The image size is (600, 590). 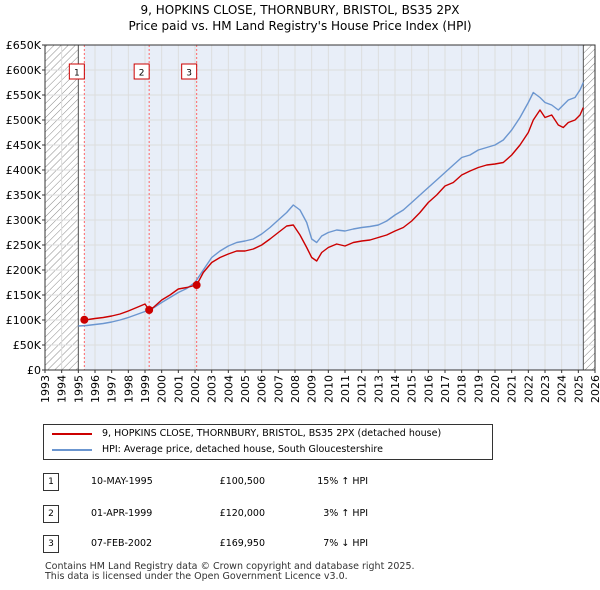 I want to click on y-tick-label: £250K, so click(x=24, y=245).